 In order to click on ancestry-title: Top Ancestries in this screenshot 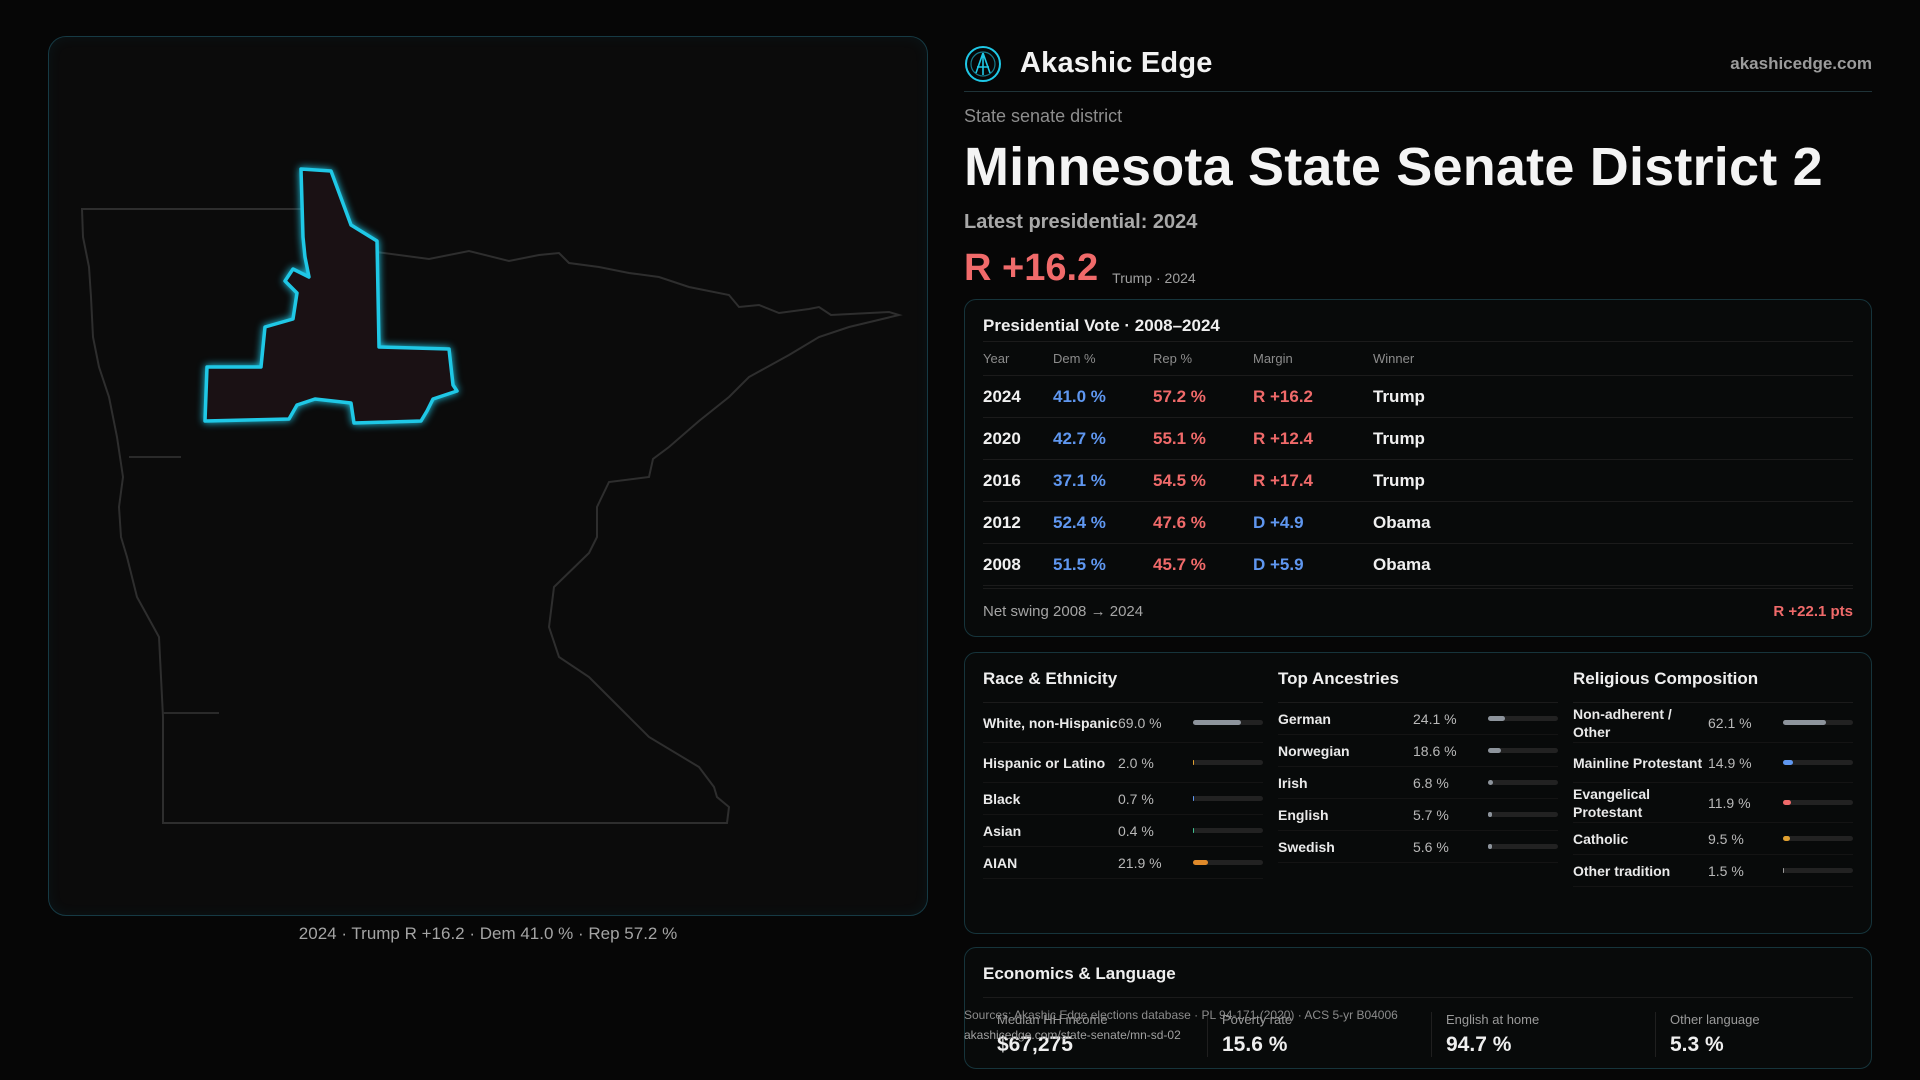, I will do `click(1418, 685)`.